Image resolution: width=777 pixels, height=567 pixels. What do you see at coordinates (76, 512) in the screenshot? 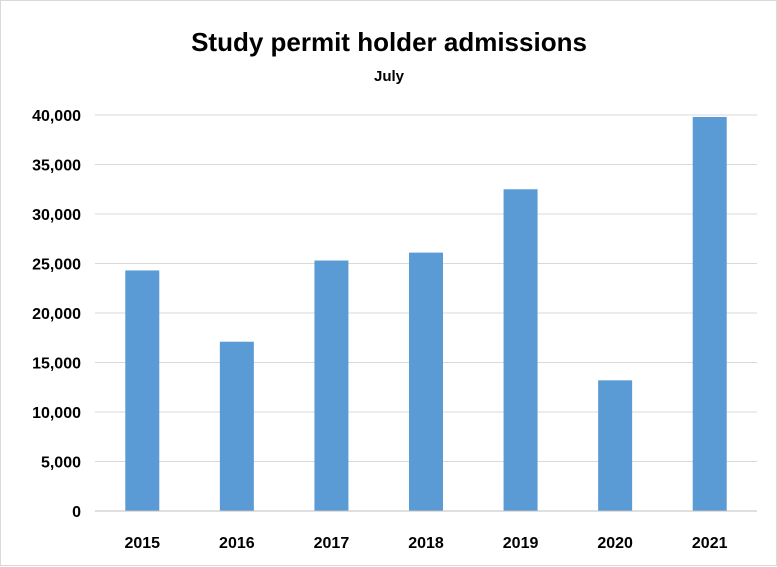
I see `y-tick-label: 0` at bounding box center [76, 512].